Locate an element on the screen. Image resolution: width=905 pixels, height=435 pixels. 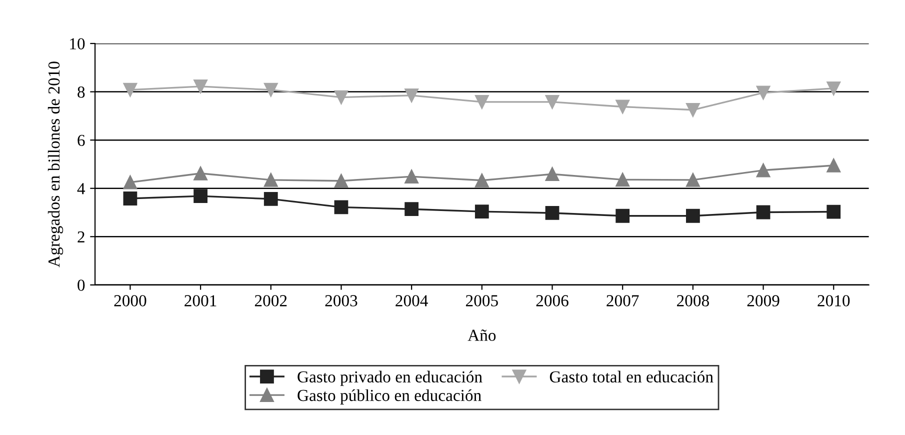
x-tick-label: 2007 is located at coordinates (622, 300).